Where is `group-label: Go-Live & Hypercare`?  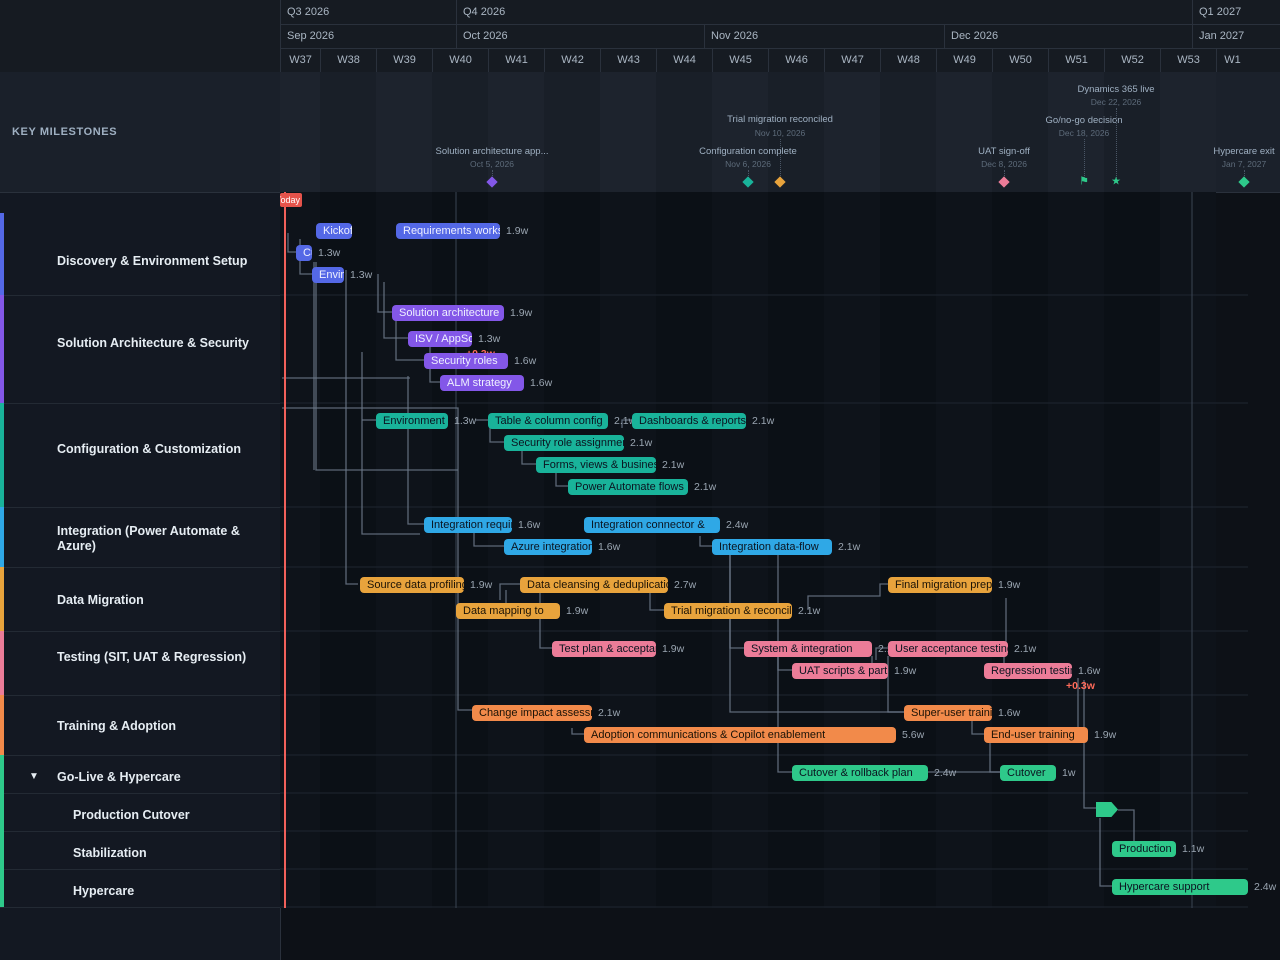 group-label: Go-Live & Hypercare is located at coordinates (119, 777).